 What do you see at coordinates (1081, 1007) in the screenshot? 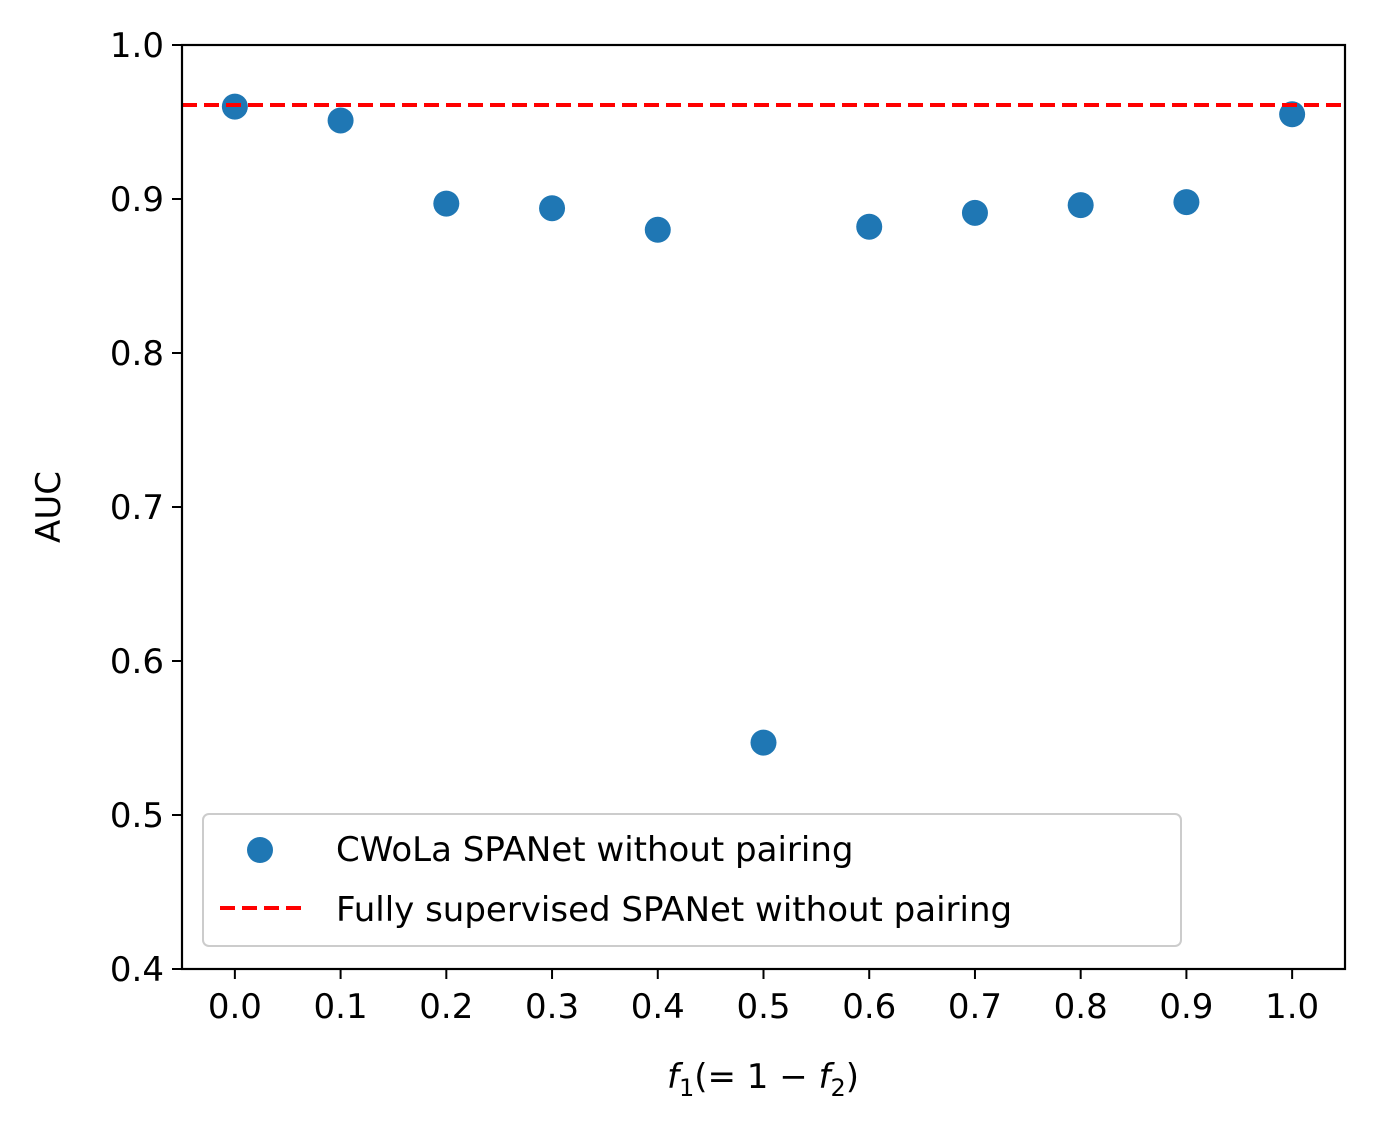
I see `x-tick-label: 0.8` at bounding box center [1081, 1007].